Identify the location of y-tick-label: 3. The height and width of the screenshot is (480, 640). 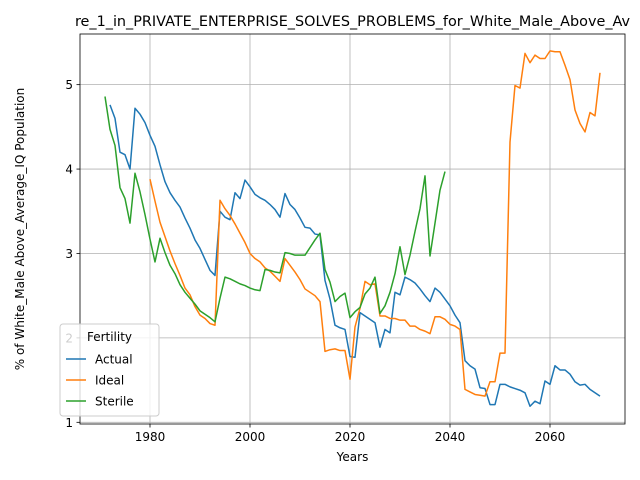
(69, 254).